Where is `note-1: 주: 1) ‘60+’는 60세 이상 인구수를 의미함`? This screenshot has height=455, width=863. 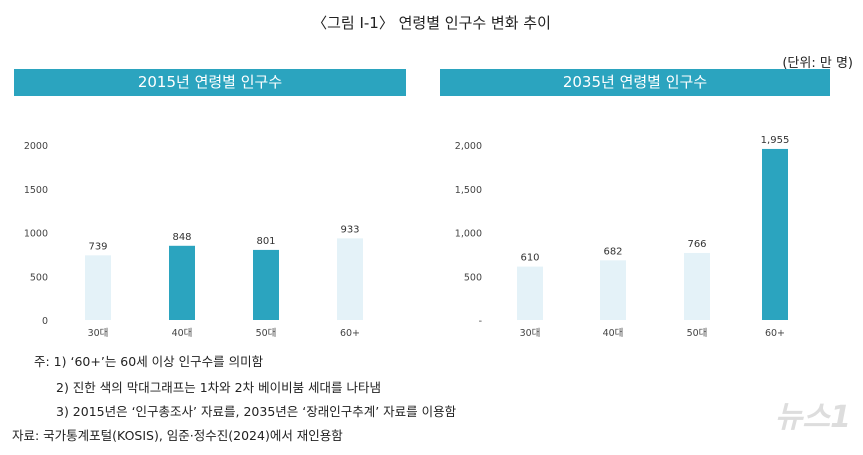 note-1: 주: 1) ‘60+’는 60세 이상 인구수를 의미함 is located at coordinates (149, 361).